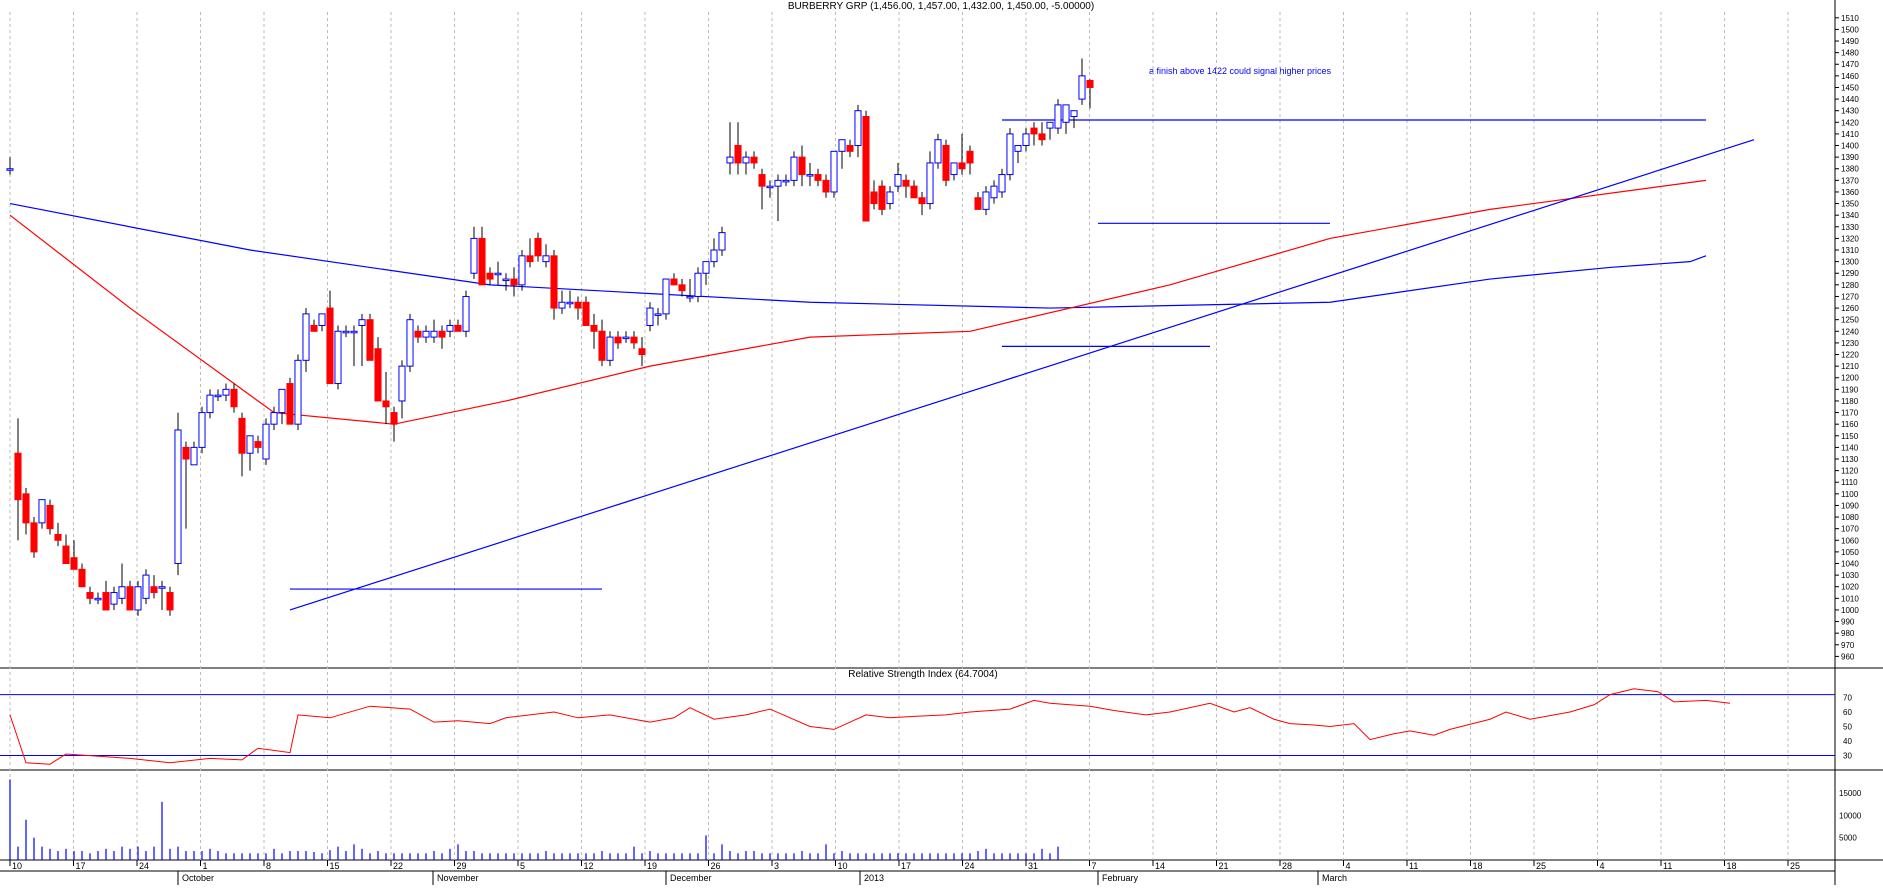  What do you see at coordinates (1850, 215) in the screenshot?
I see `price-tick-label: 1340` at bounding box center [1850, 215].